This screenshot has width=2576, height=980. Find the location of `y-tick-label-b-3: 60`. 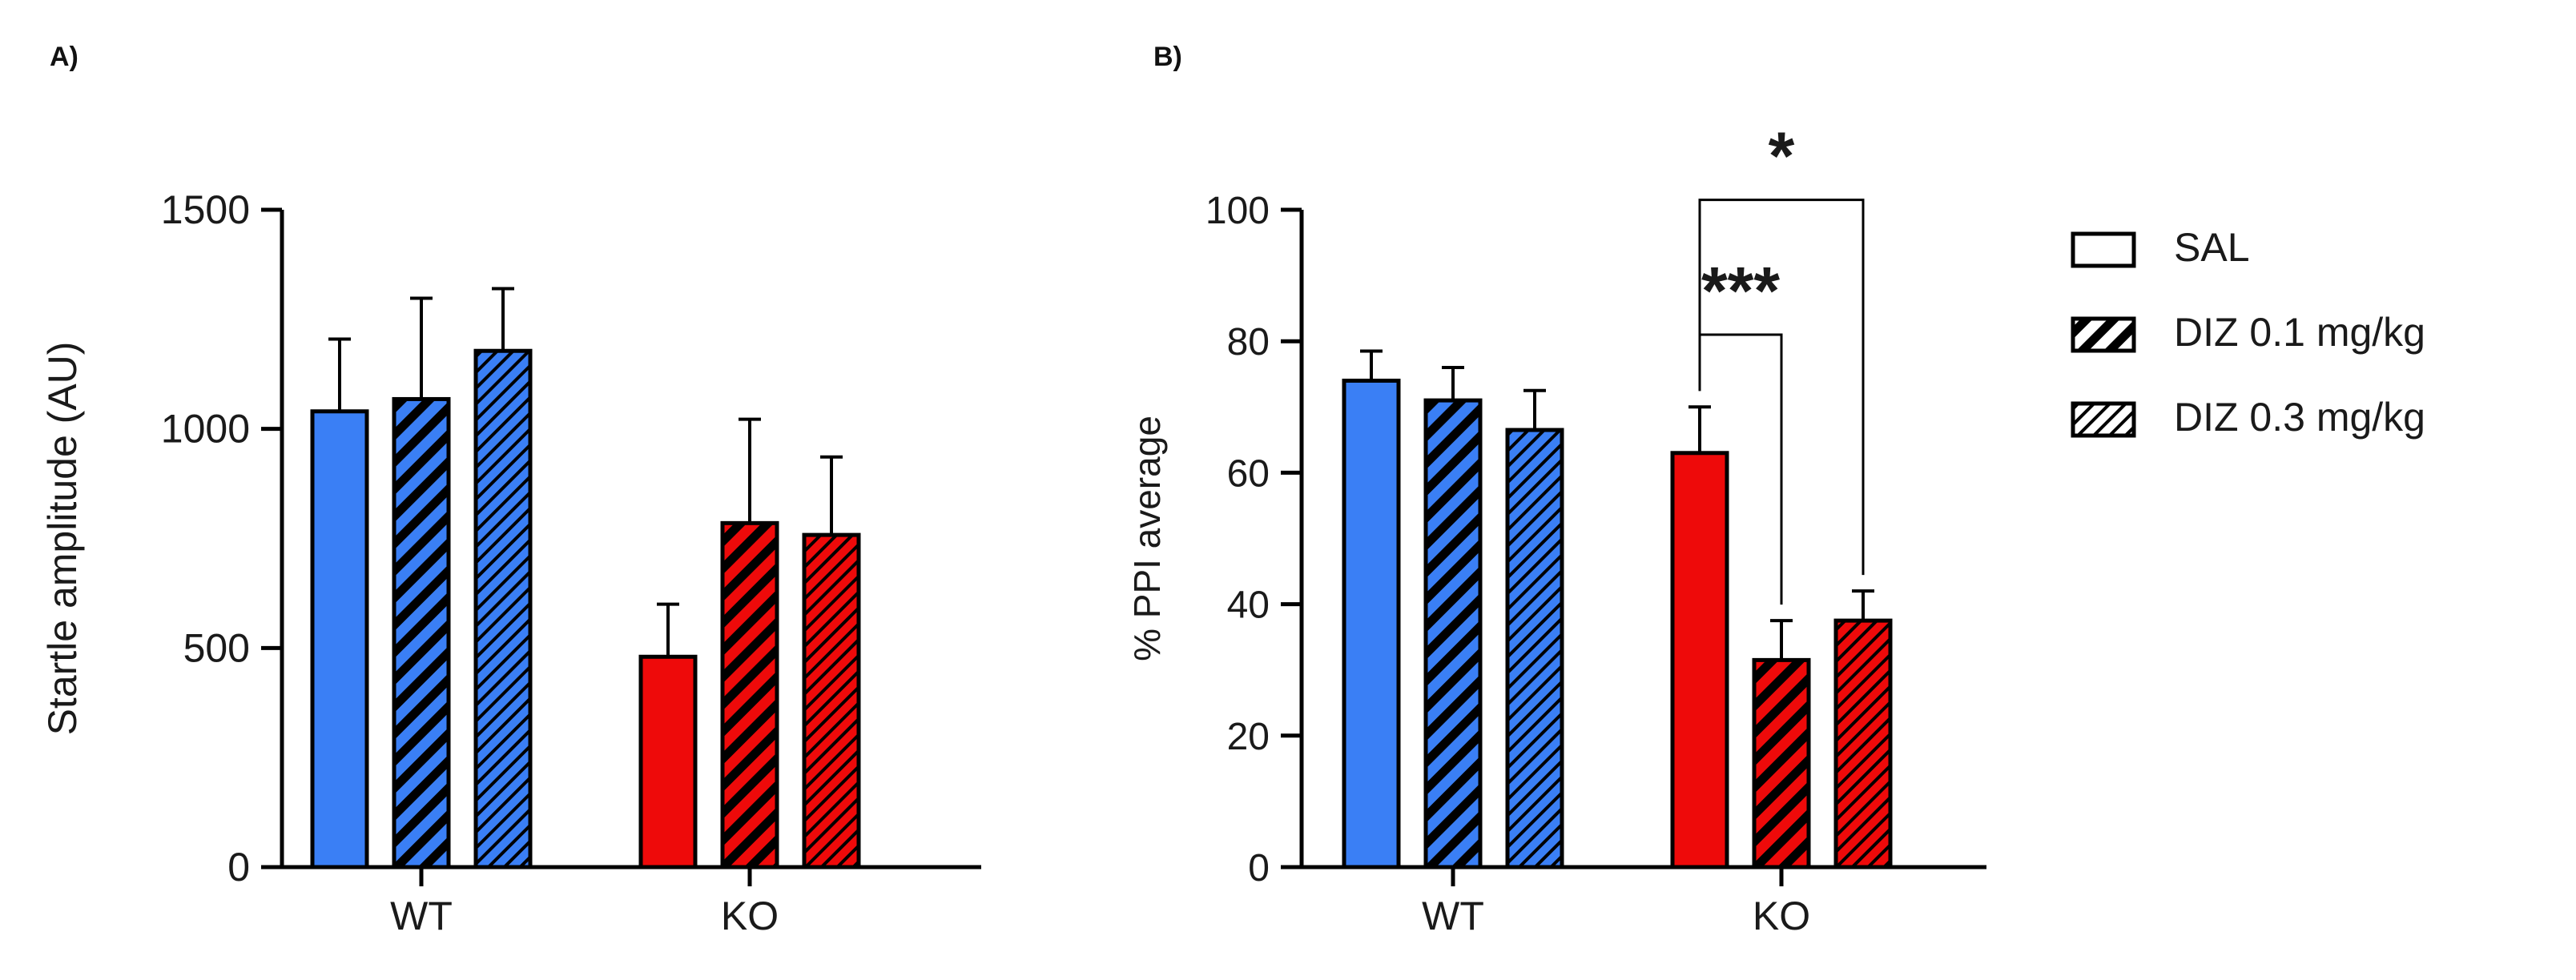

y-tick-label-b-3: 60 is located at coordinates (1249, 474).